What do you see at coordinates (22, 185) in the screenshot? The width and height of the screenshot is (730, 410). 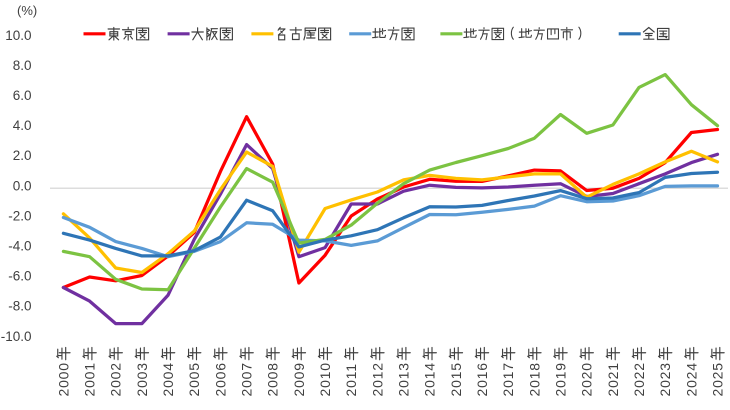 I see `svg-text: 0.0` at bounding box center [22, 185].